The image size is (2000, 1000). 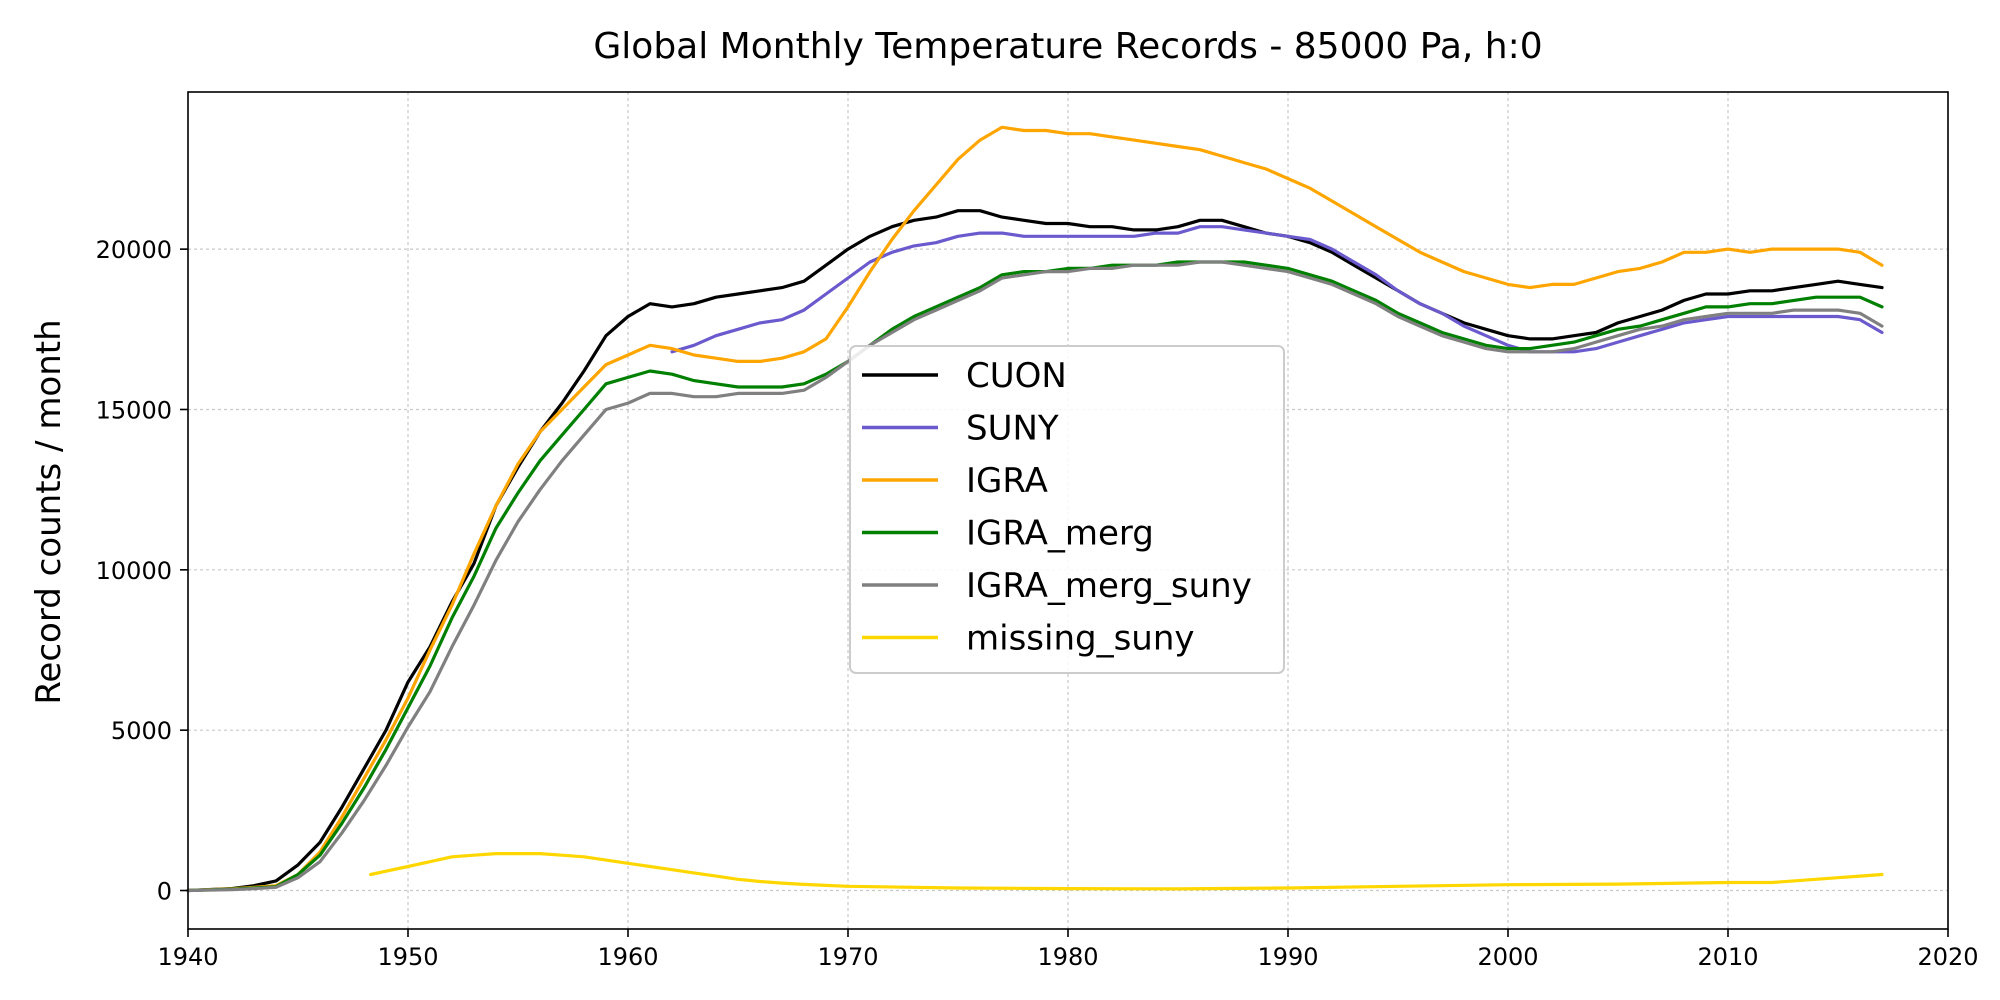 I want to click on x-tick-label: 2010, so click(x=1727, y=957).